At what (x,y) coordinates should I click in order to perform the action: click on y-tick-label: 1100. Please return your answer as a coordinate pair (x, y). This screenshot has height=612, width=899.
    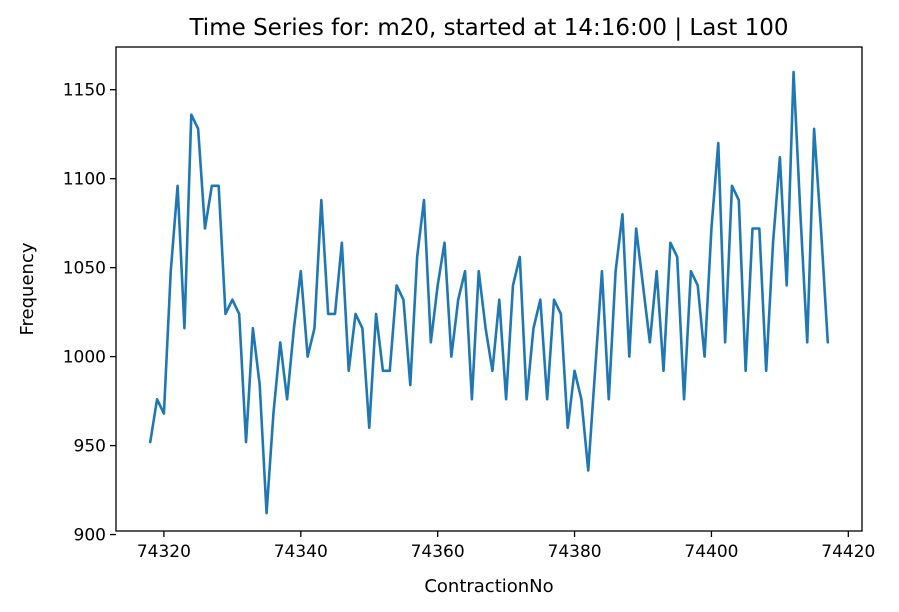
    Looking at the image, I should click on (84, 180).